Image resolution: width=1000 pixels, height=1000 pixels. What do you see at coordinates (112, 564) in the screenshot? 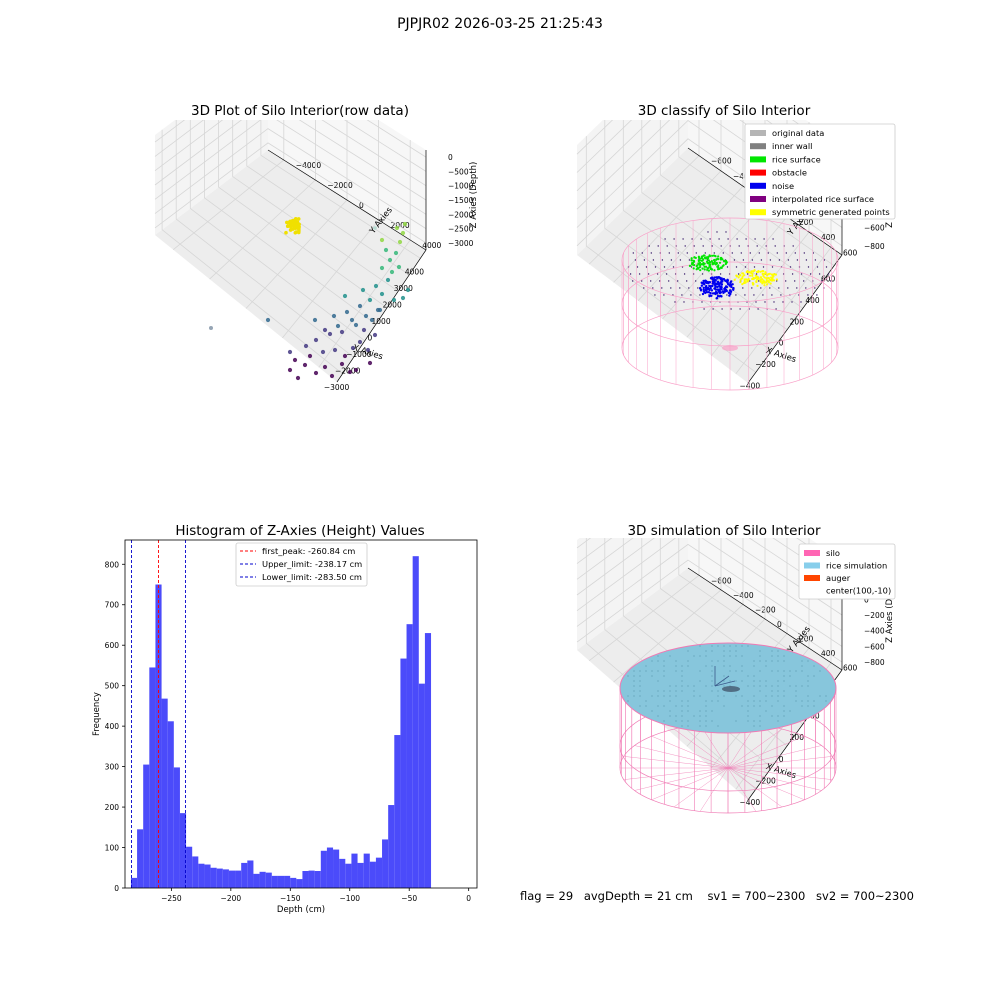
I see `y-tick-label: 800` at bounding box center [112, 564].